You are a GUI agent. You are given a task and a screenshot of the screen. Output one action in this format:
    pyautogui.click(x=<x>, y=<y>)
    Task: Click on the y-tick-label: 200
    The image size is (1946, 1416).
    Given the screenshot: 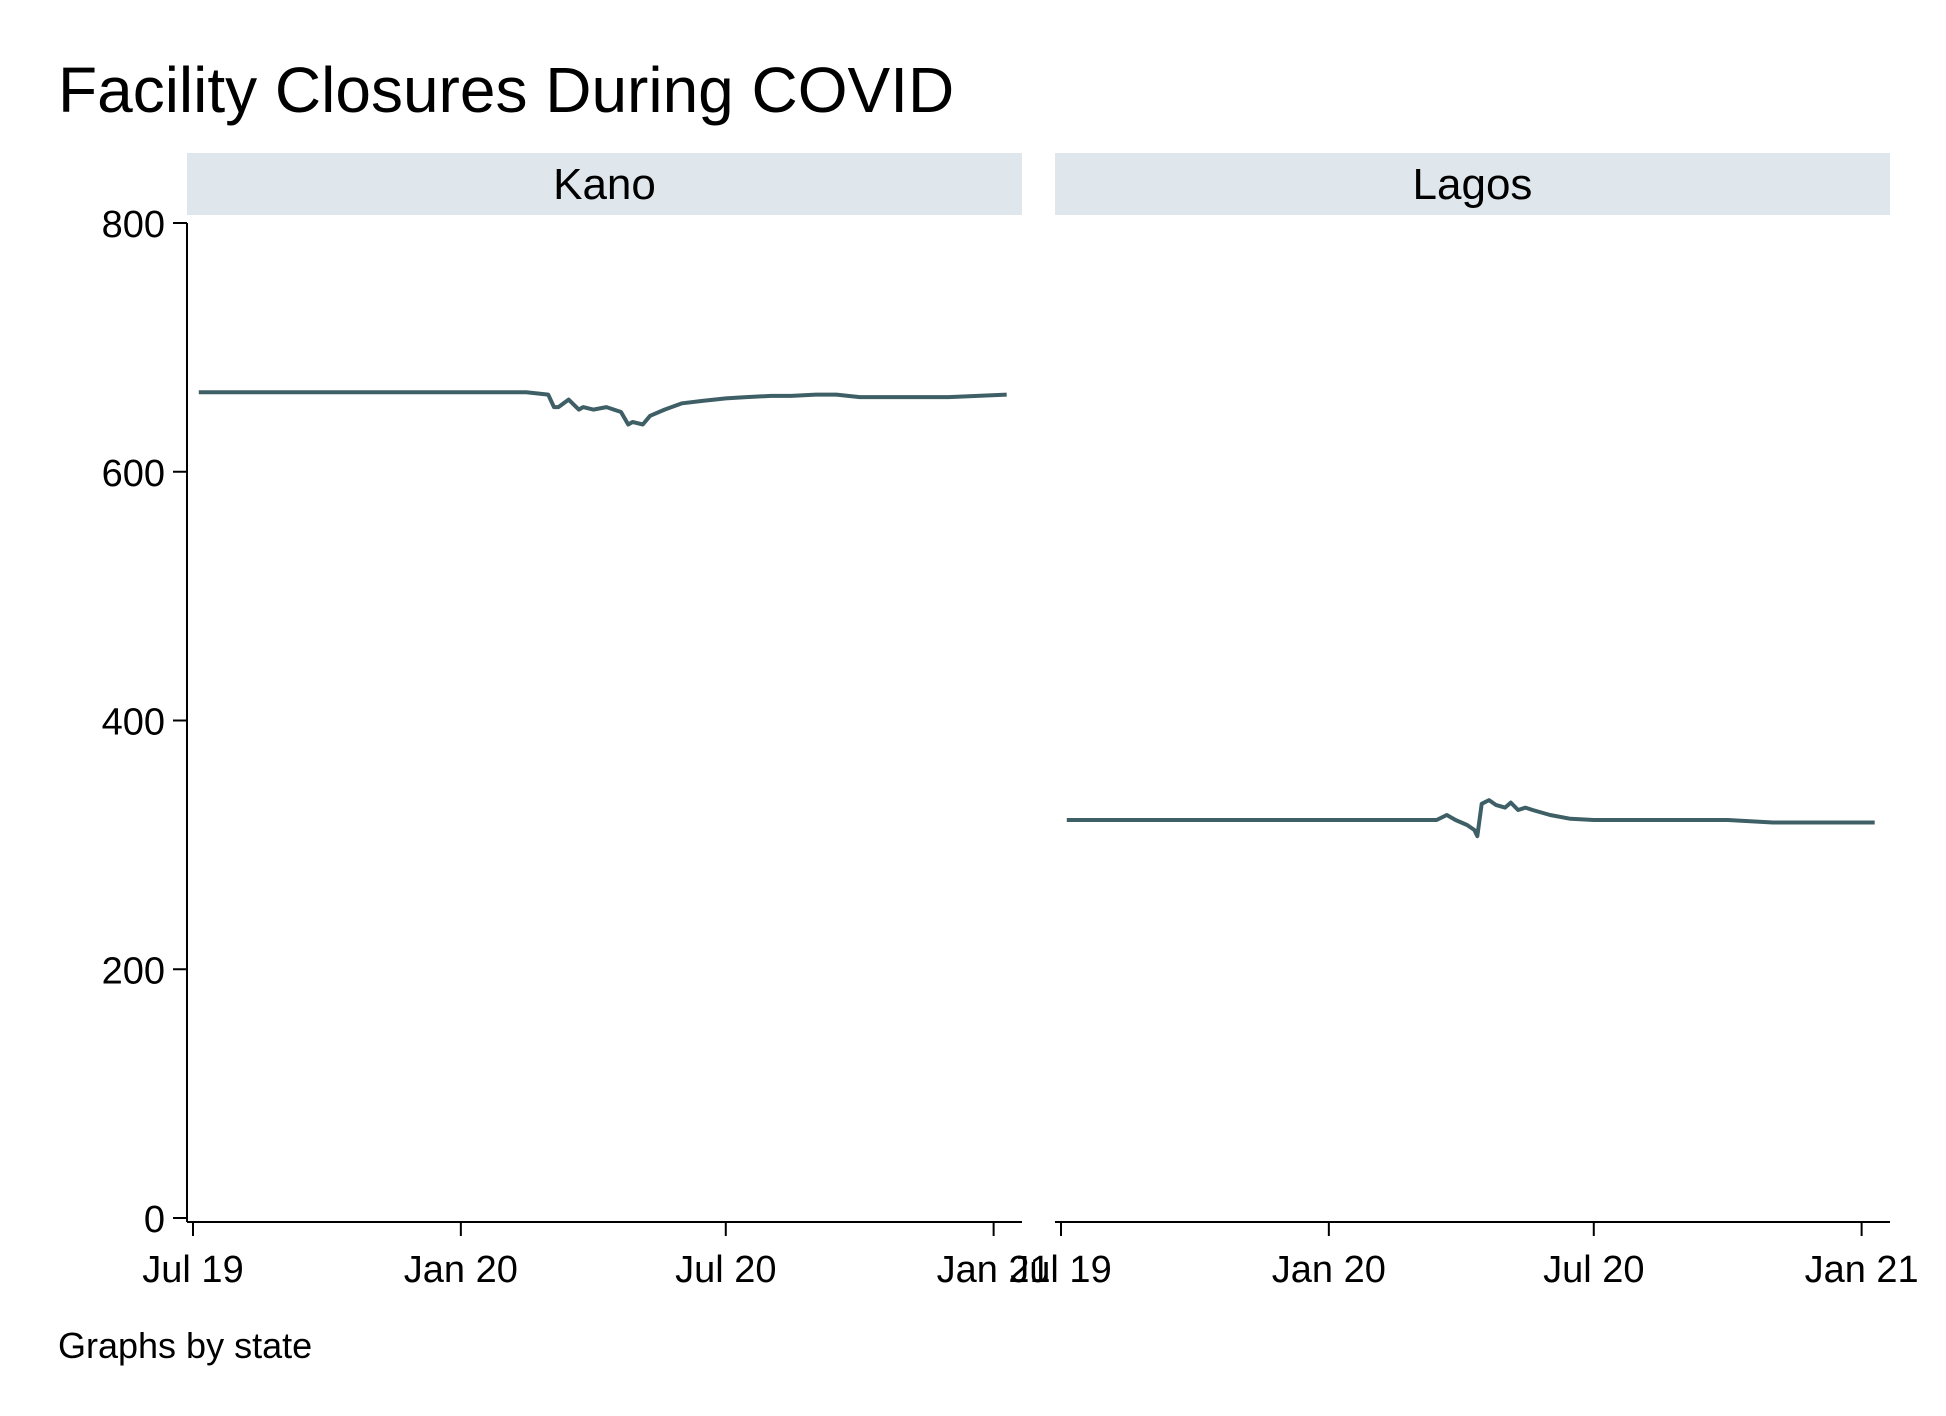 What is the action you would take?
    pyautogui.click(x=133, y=971)
    